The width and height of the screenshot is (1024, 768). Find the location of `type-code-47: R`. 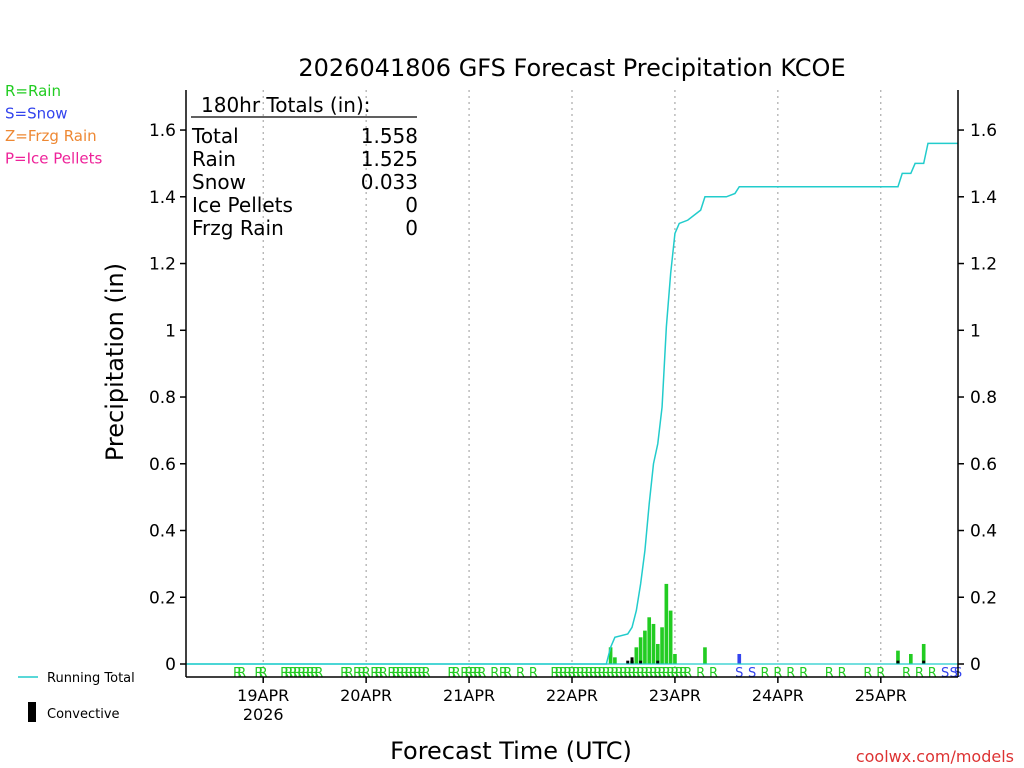

type-code-47: R is located at coordinates (576, 673).